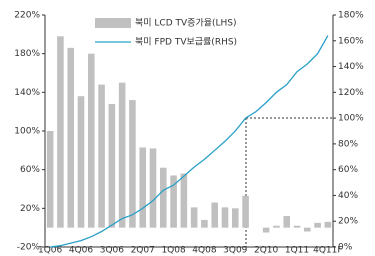  What do you see at coordinates (351, 93) in the screenshot?
I see `y2-tick-label: 120%` at bounding box center [351, 93].